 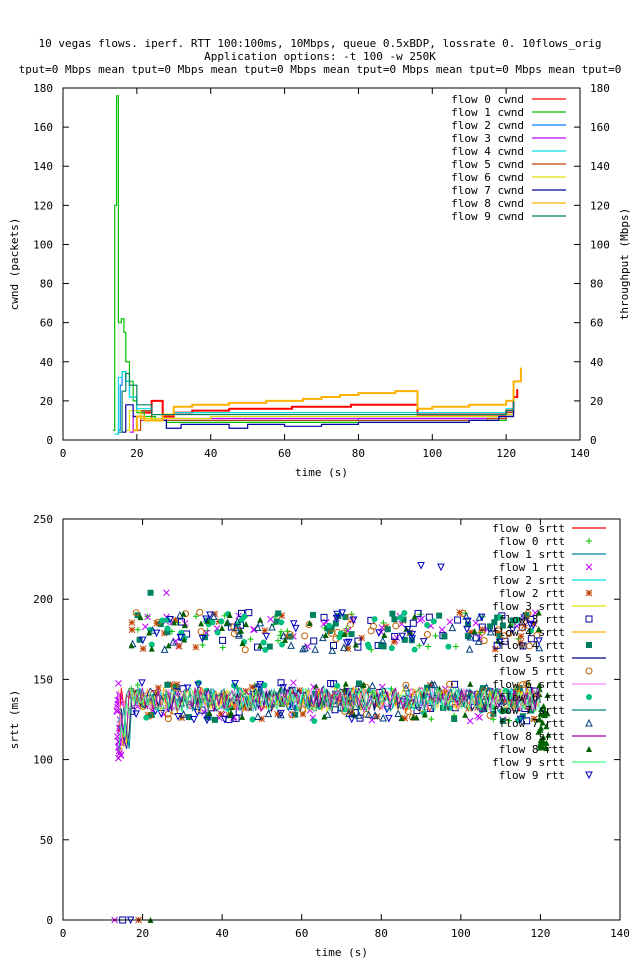 I want to click on y-tick-label: 0, so click(x=49, y=920).